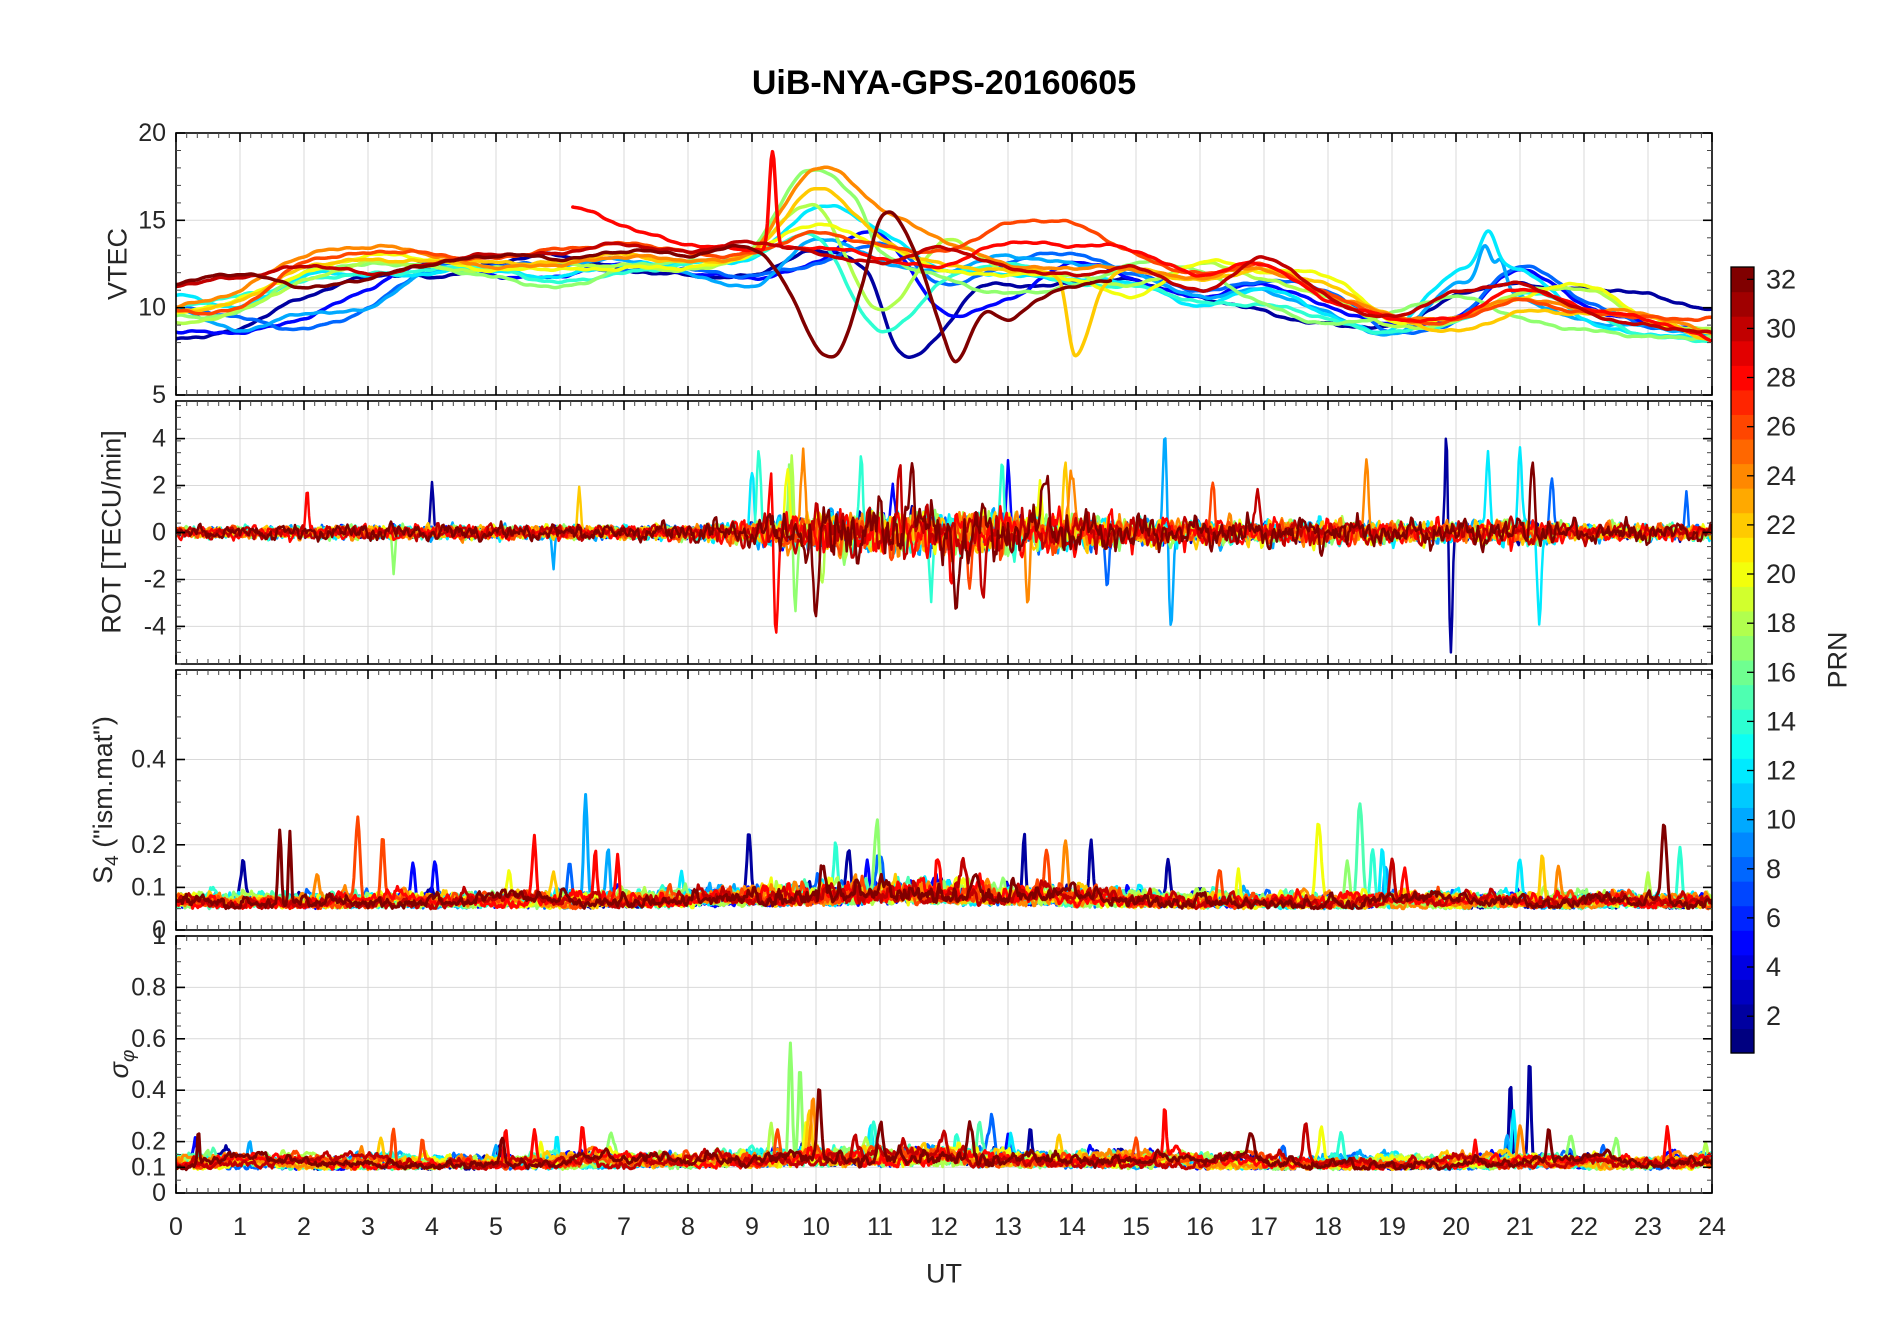  I want to click on svg-text: 0.8, so click(148, 987).